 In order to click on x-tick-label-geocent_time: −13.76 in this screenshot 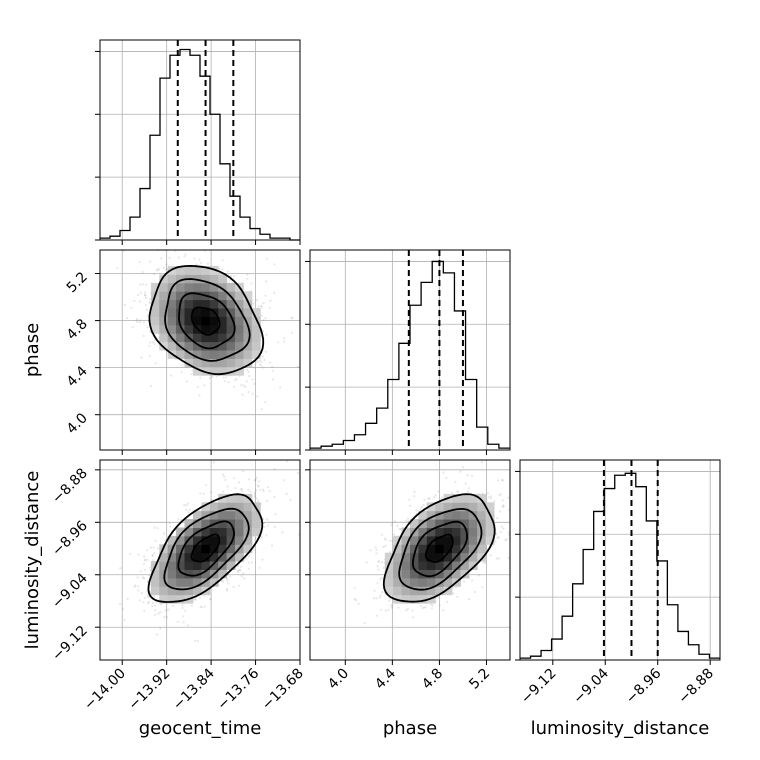, I will do `click(238, 689)`.